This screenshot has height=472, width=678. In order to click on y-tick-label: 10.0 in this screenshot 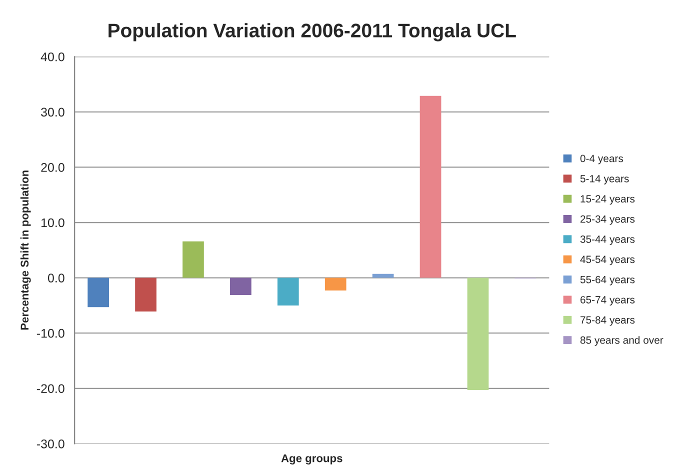, I will do `click(52, 223)`.